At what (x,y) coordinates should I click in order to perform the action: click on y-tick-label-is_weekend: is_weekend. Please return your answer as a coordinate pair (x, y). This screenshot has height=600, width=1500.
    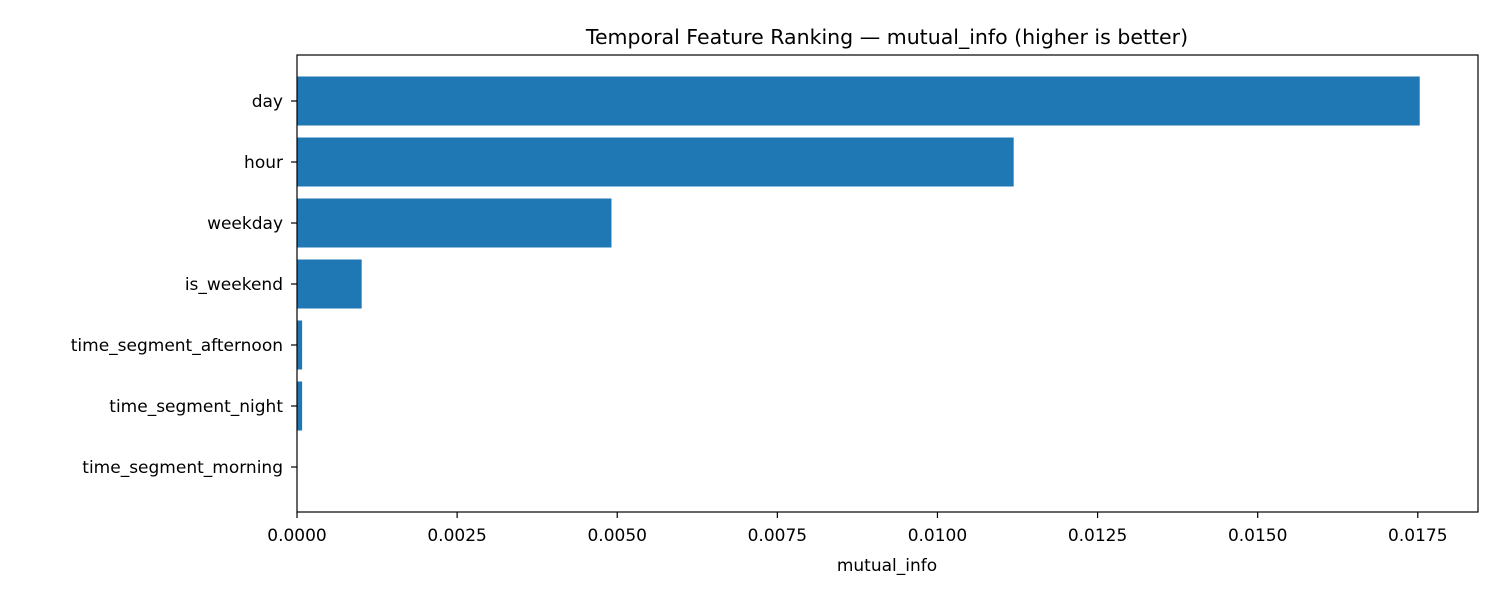
    Looking at the image, I should click on (234, 285).